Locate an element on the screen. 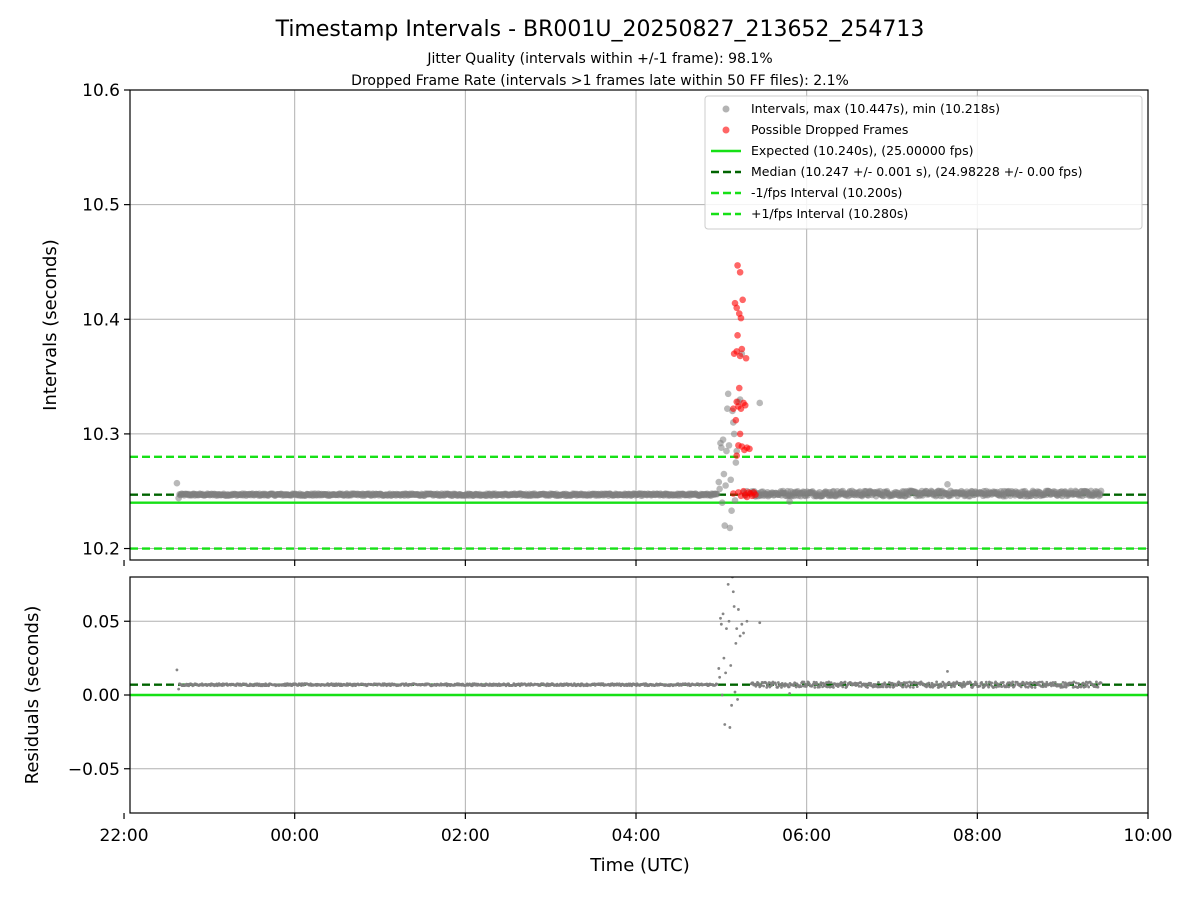 Image resolution: width=1200 pixels, height=900 pixels. legend-box is located at coordinates (923, 162).